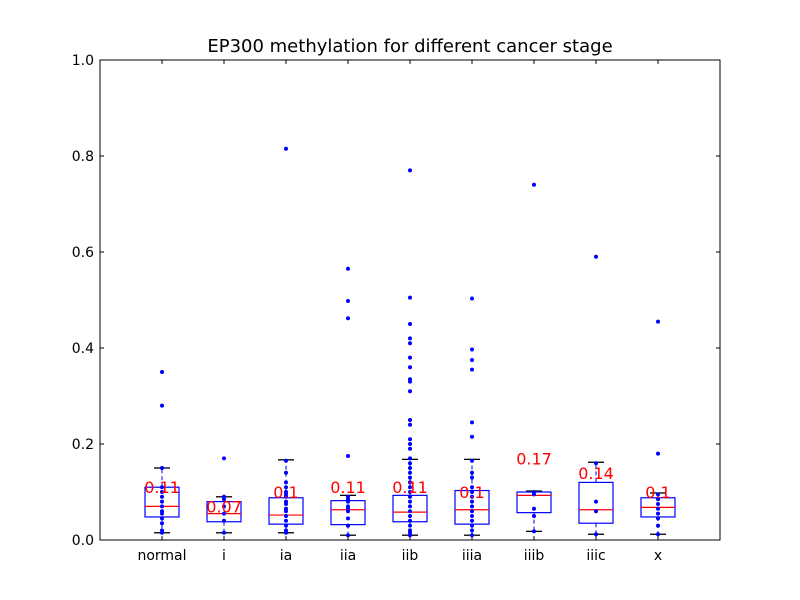  What do you see at coordinates (348, 556) in the screenshot?
I see `x-tick-label: iia` at bounding box center [348, 556].